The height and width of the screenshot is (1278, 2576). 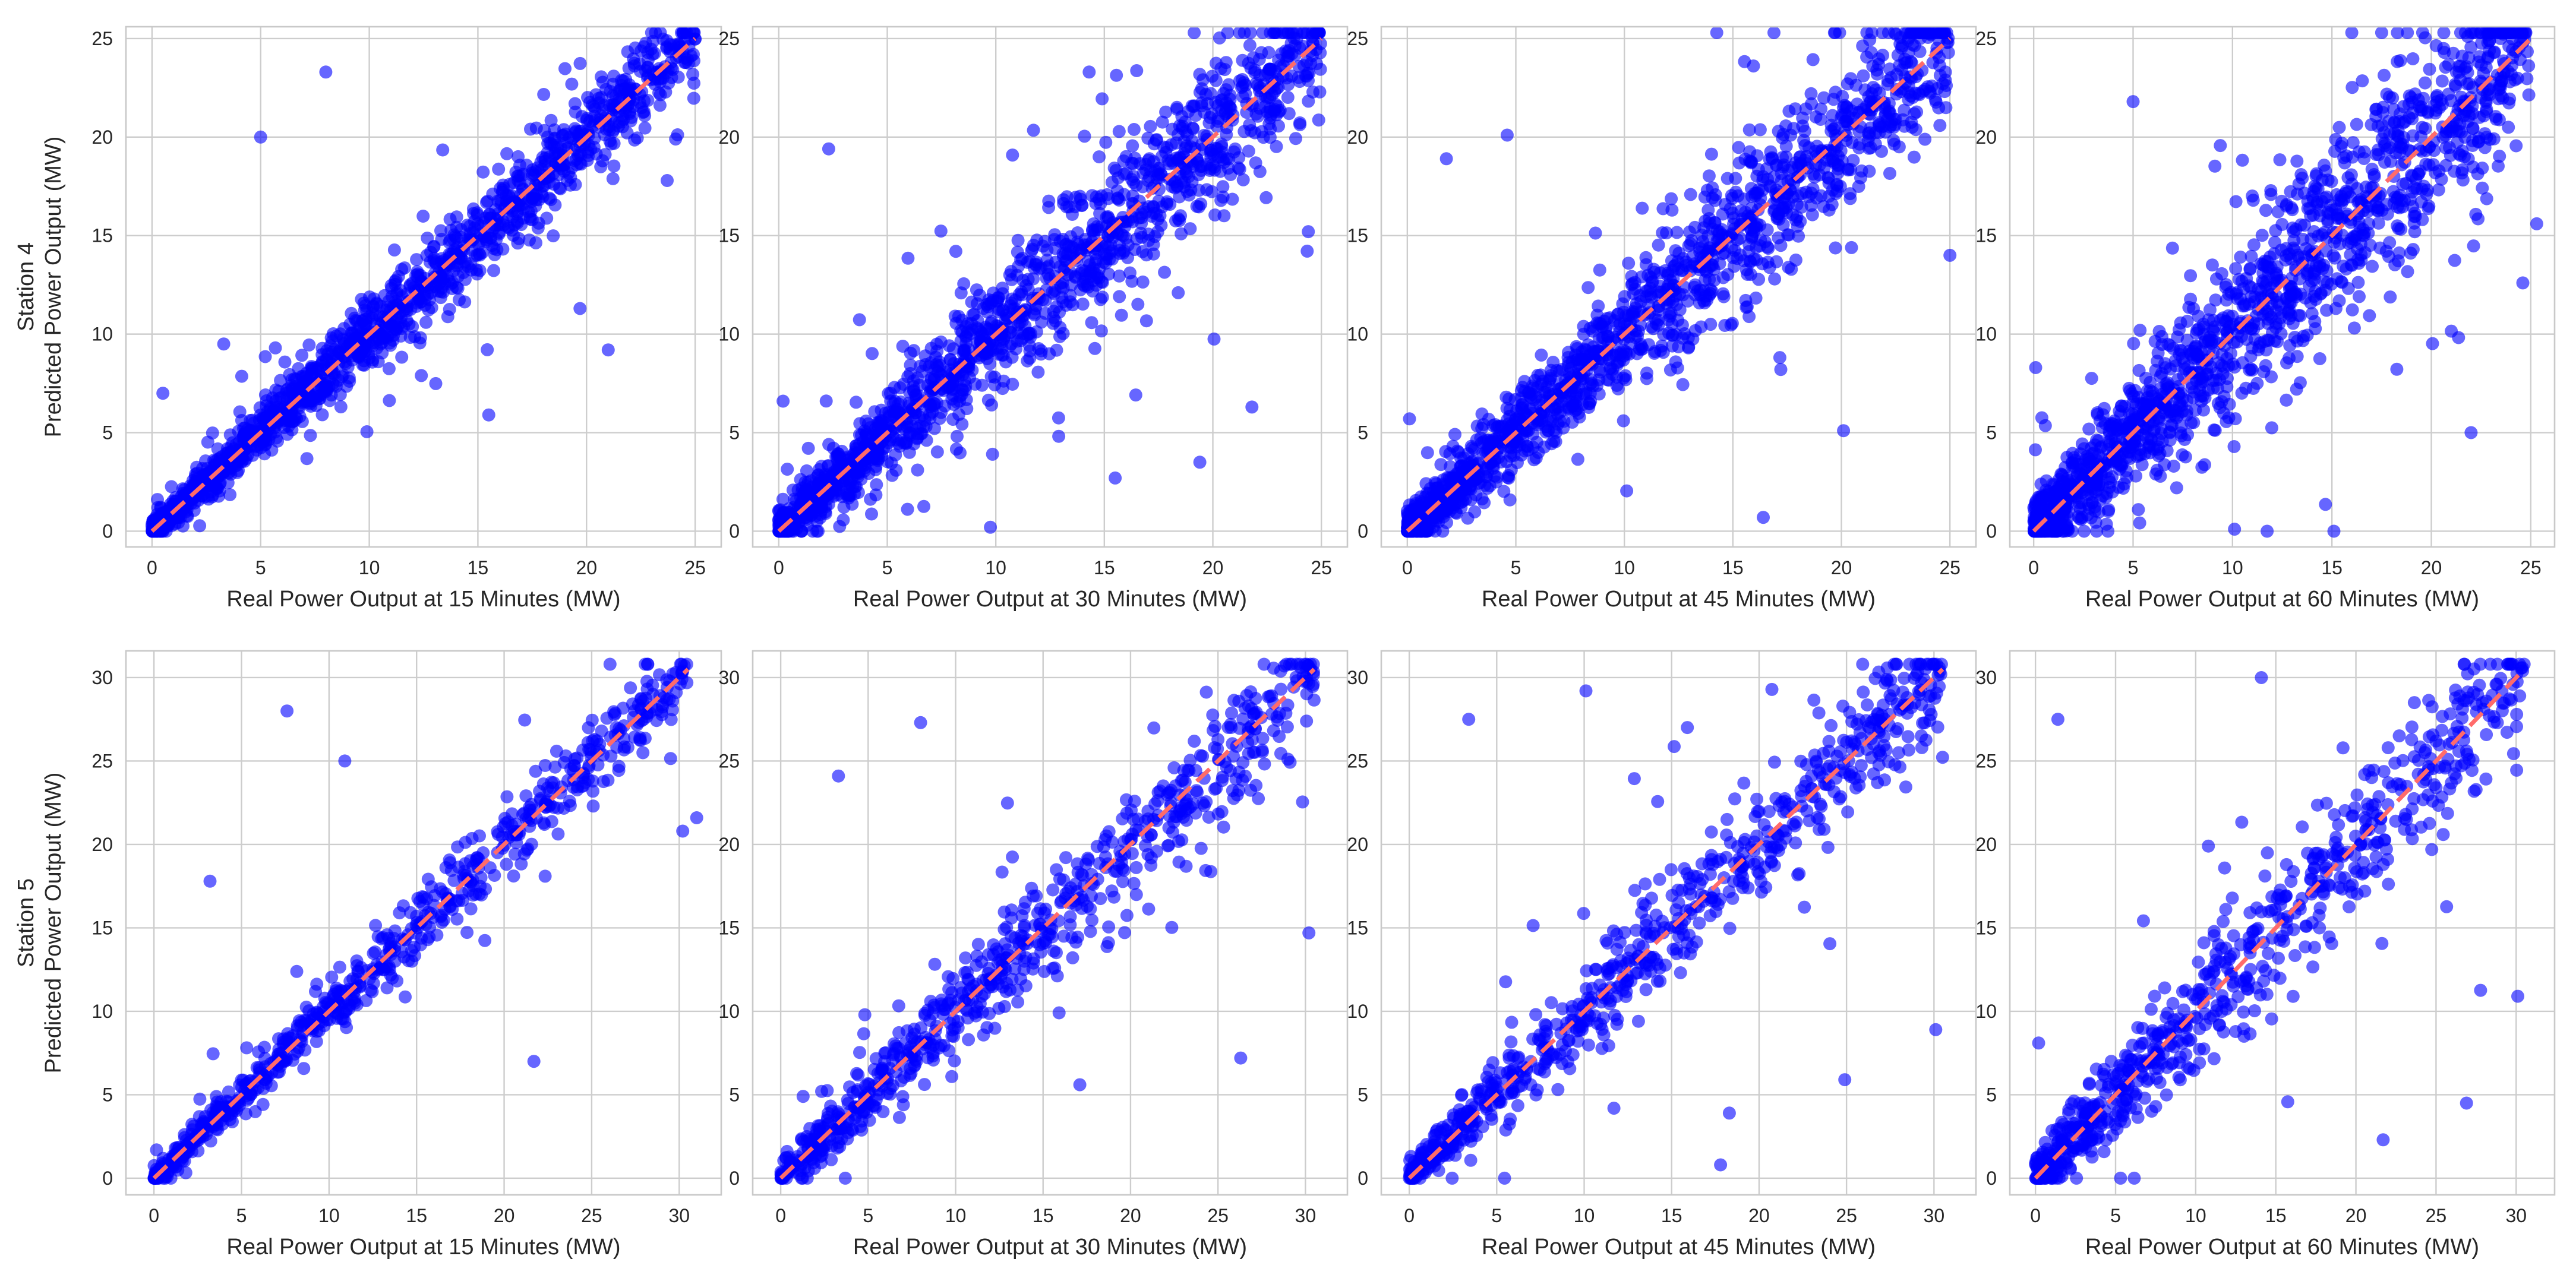 What do you see at coordinates (1357, 39) in the screenshot?
I see `y-tick-label: 25` at bounding box center [1357, 39].